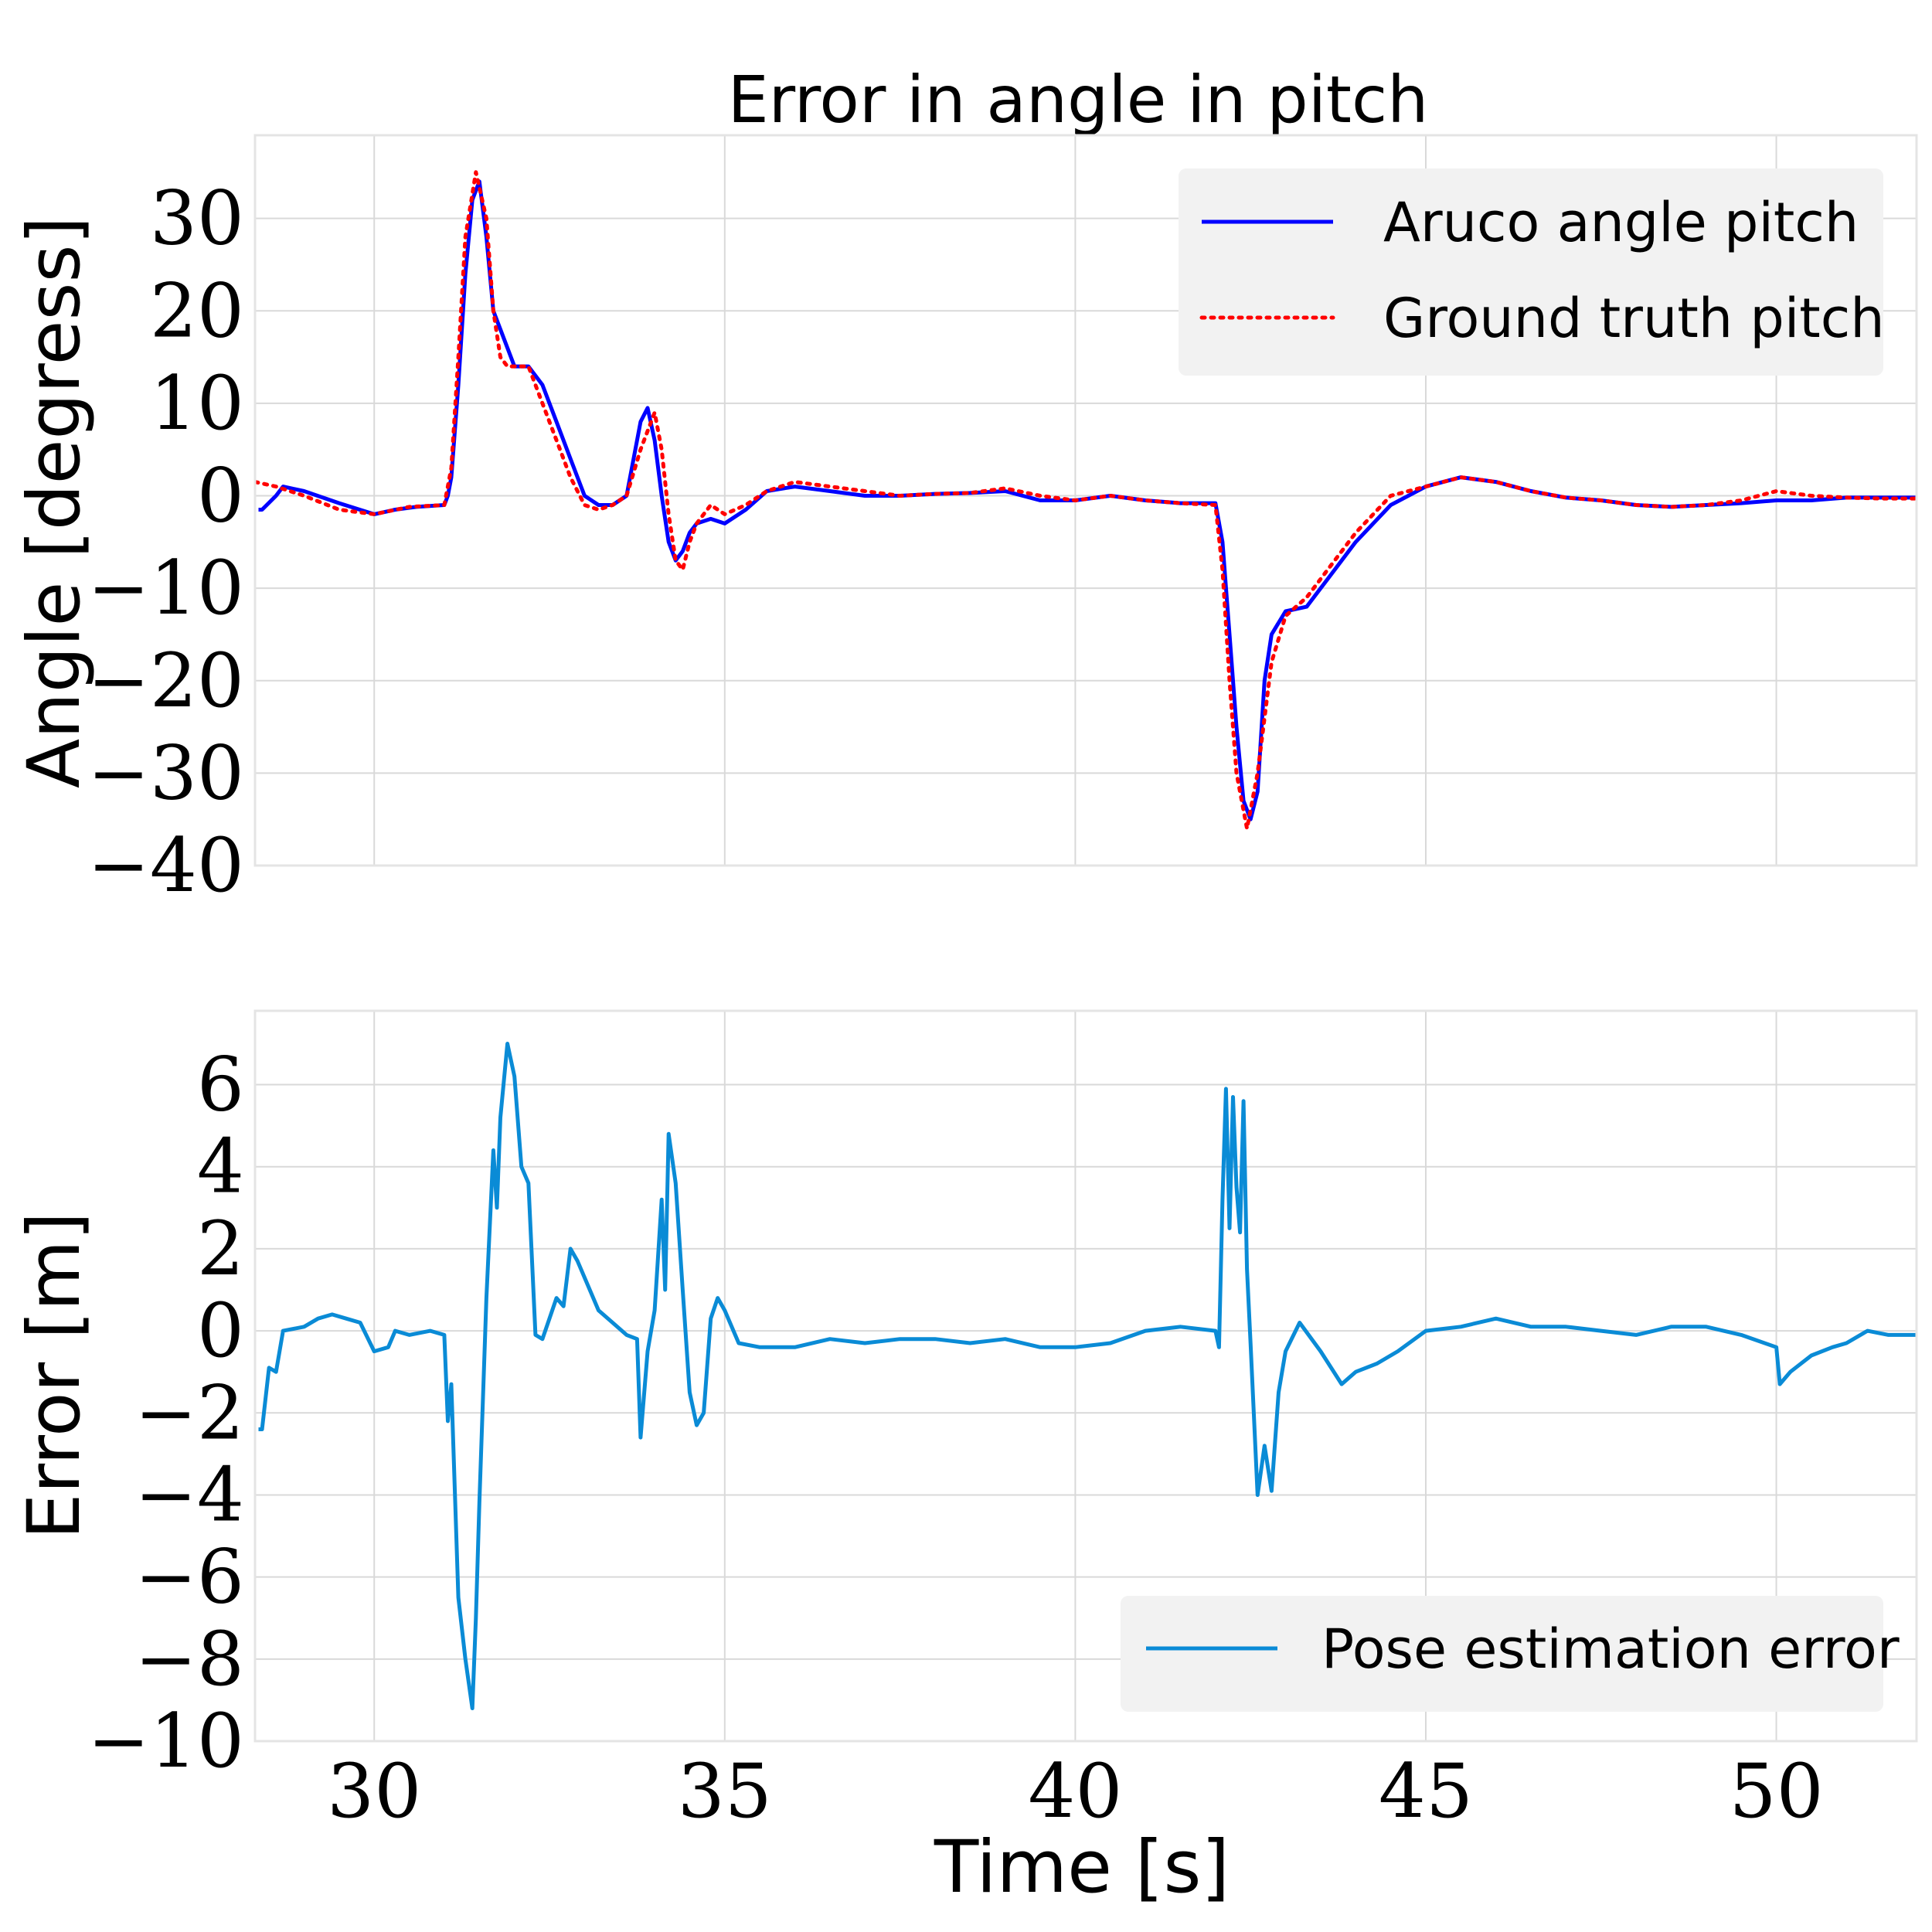  I want to click on angle-y-tick-label: 0, so click(221, 496).